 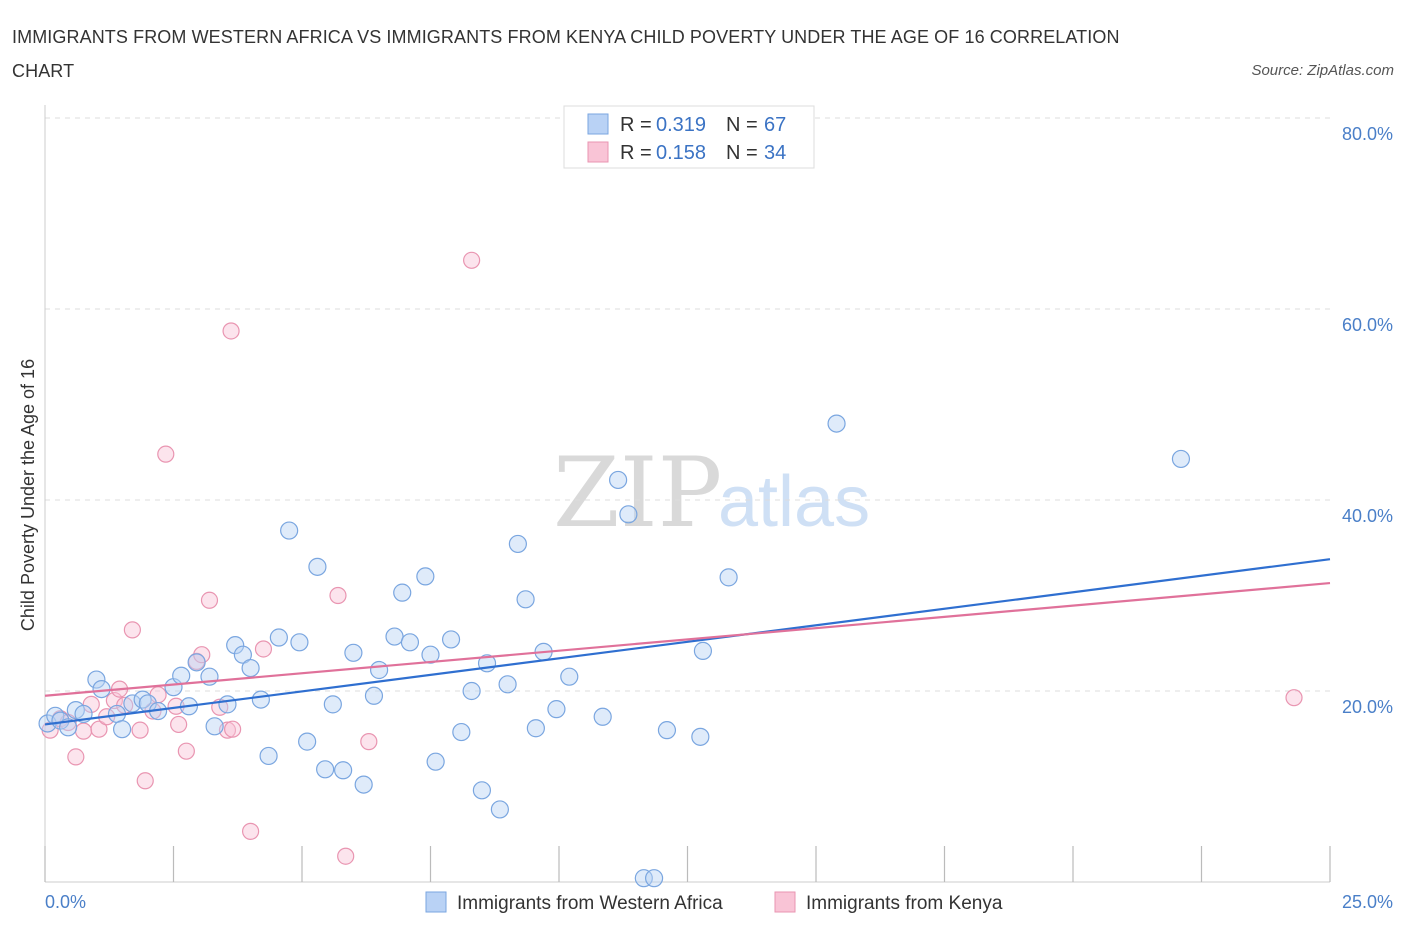 I want to click on legend-swatch-blue, so click(x=598, y=124).